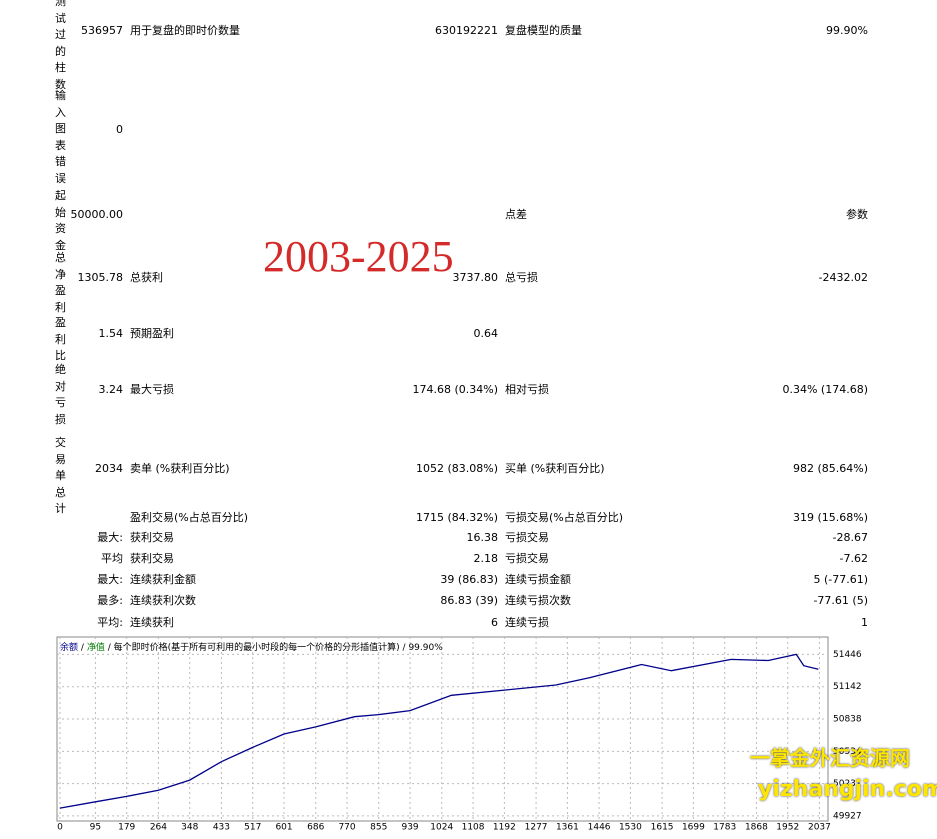  What do you see at coordinates (825, 389) in the screenshot?
I see `item2-value: 0.34% (174.68)` at bounding box center [825, 389].